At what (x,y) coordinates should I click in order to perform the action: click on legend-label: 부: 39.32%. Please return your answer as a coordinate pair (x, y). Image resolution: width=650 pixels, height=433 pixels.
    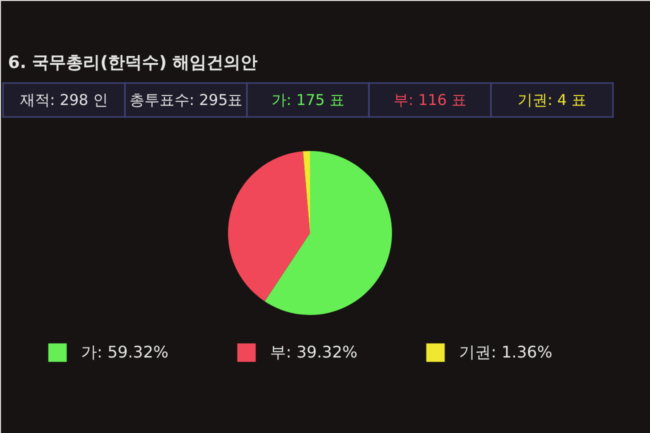
    Looking at the image, I should click on (314, 352).